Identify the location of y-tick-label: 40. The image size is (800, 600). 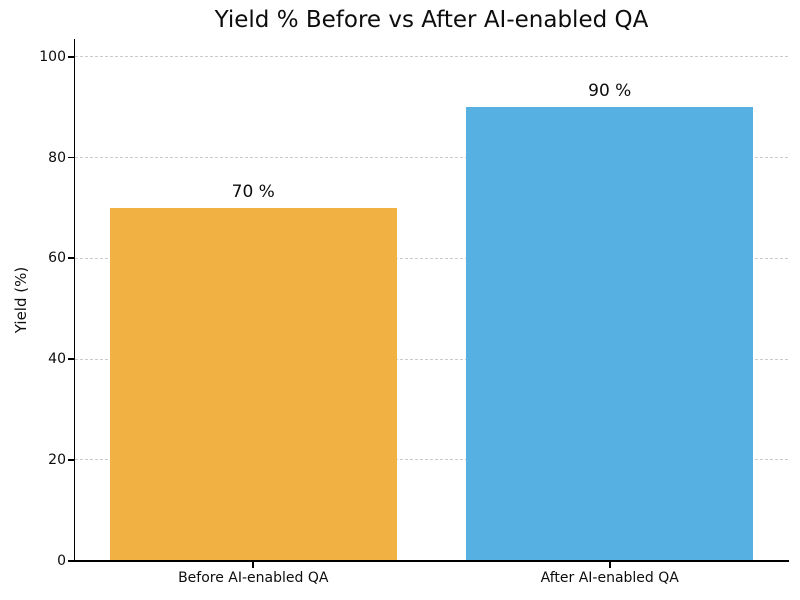
(57, 359).